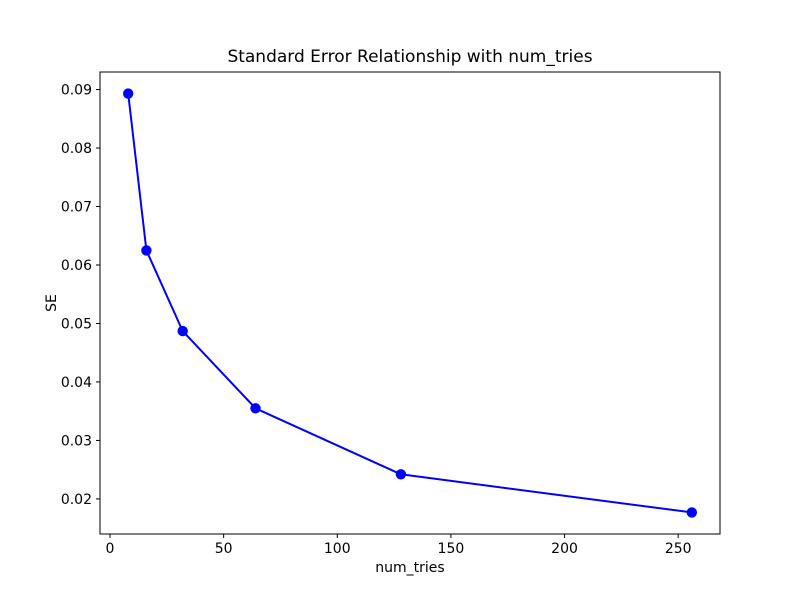 The height and width of the screenshot is (600, 800). Describe the element at coordinates (110, 549) in the screenshot. I see `x-tick-label: 0` at that location.